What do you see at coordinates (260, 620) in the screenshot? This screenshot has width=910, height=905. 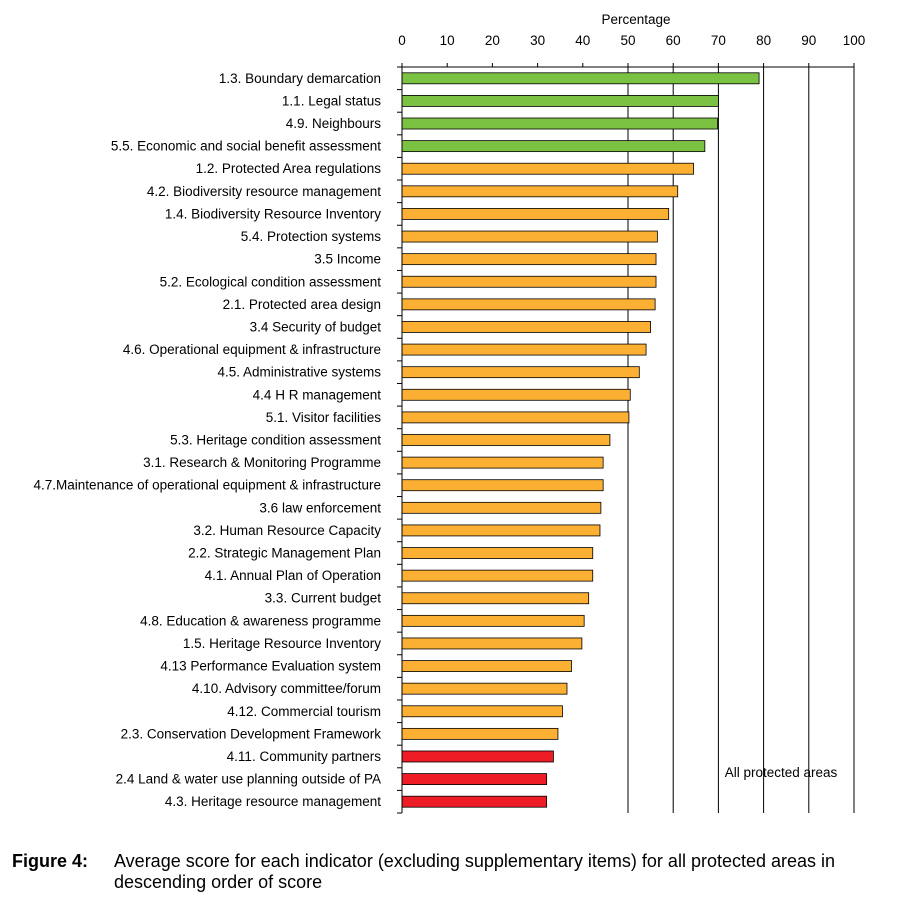 I see `category-label: 4.8. Education & awareness programme` at bounding box center [260, 620].